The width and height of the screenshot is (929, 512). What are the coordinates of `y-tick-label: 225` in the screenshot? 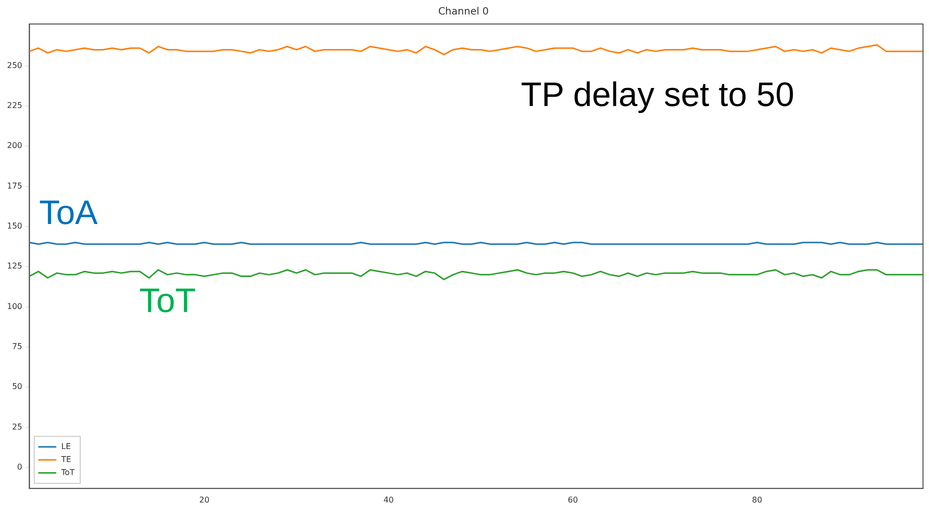 It's located at (14, 105).